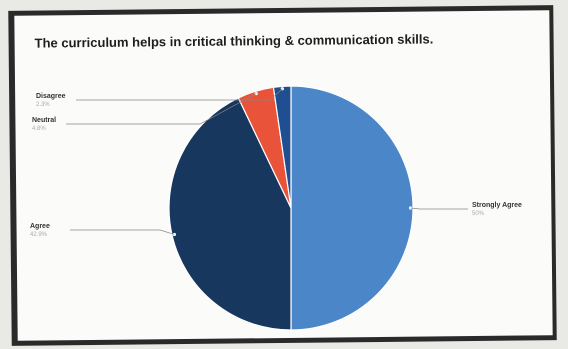 Image resolution: width=568 pixels, height=349 pixels. Describe the element at coordinates (51, 96) in the screenshot. I see `slice-label: Disagree` at that location.